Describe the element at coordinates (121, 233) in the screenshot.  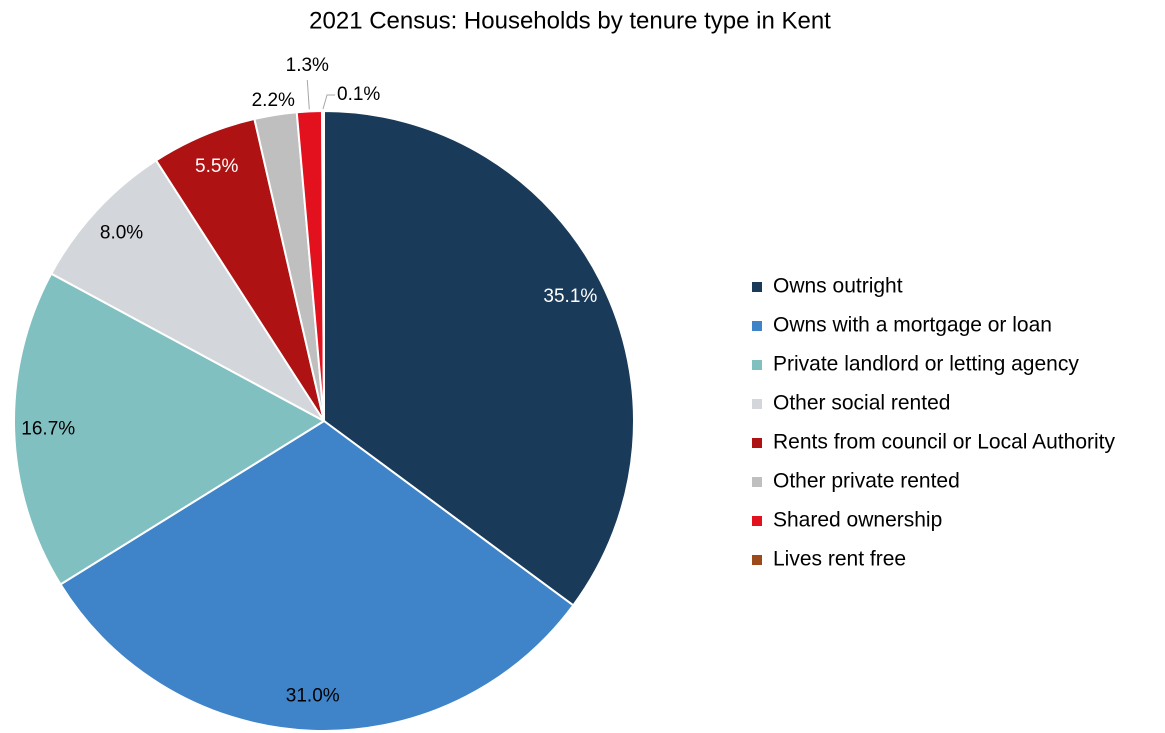
I see `data-label: 8.0%` at that location.